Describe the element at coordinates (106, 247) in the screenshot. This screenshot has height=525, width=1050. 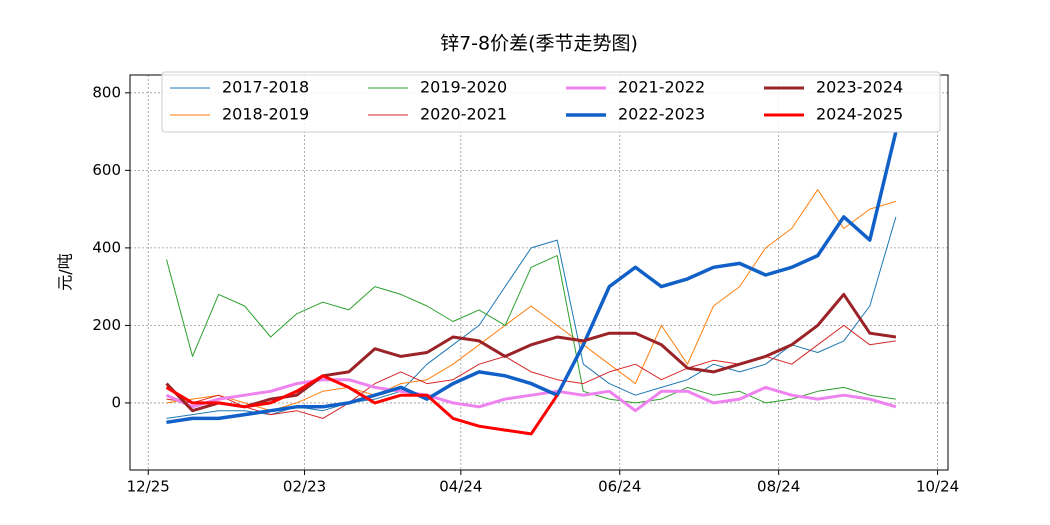
I see `y-tick-label: 400` at that location.